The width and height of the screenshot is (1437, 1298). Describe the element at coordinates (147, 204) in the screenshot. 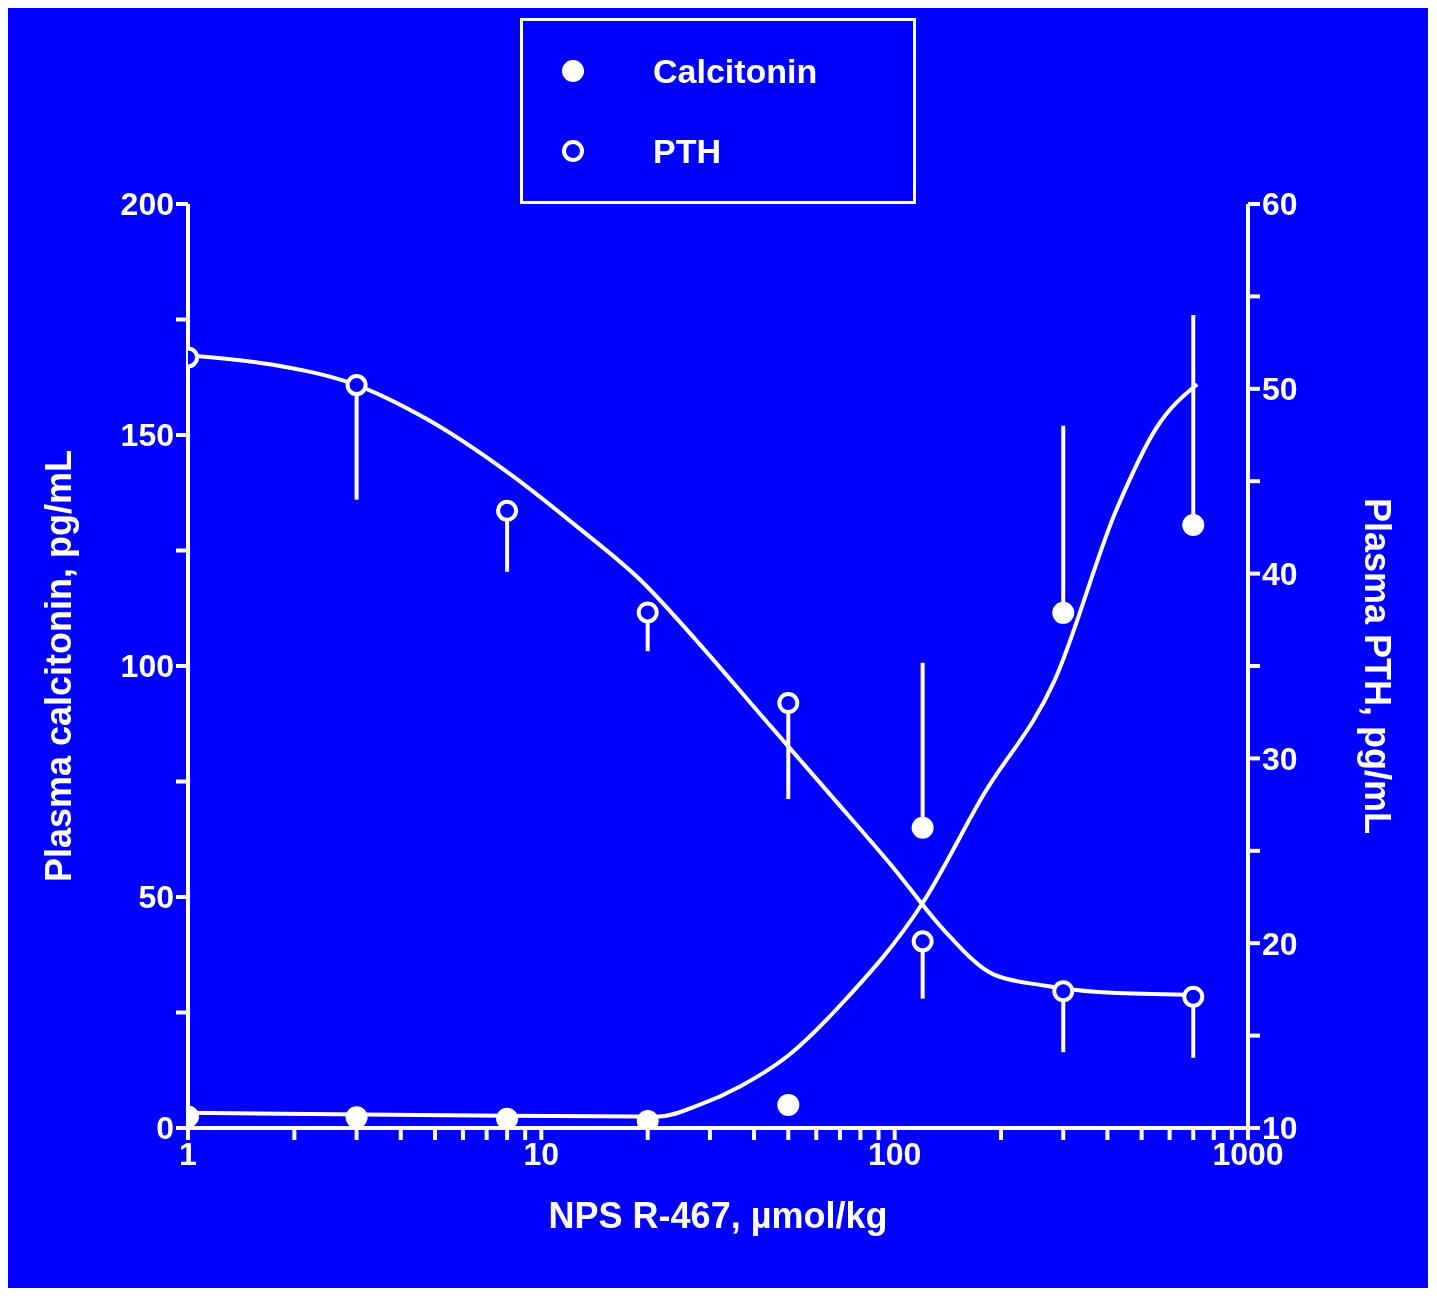

I see `y-tick-label: 200` at that location.